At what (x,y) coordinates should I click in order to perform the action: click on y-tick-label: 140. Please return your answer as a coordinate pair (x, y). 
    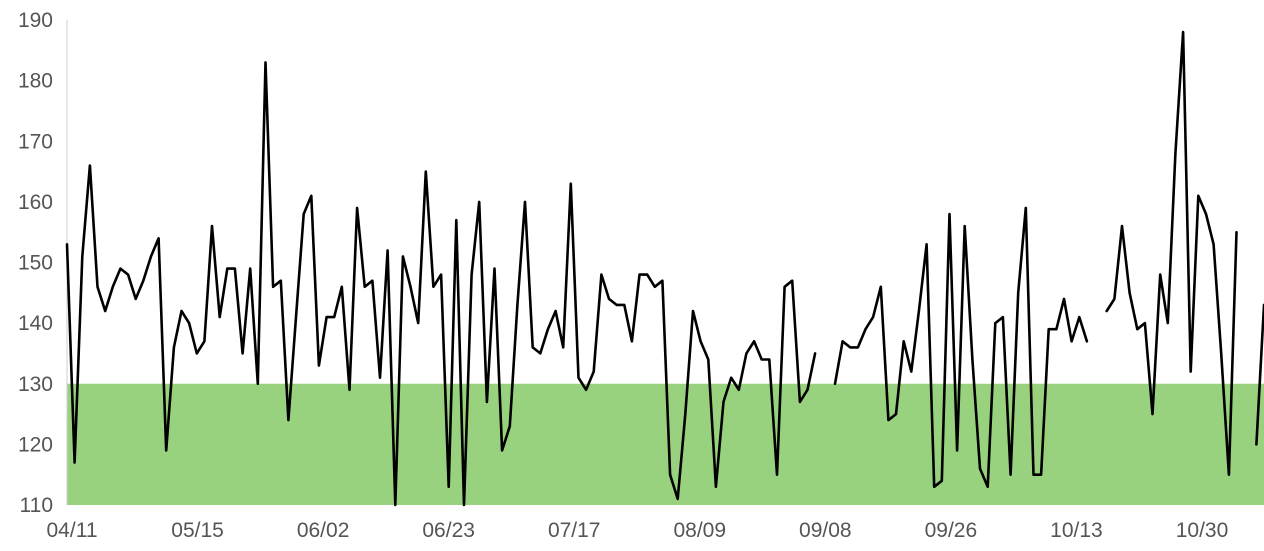
    Looking at the image, I should click on (35, 323).